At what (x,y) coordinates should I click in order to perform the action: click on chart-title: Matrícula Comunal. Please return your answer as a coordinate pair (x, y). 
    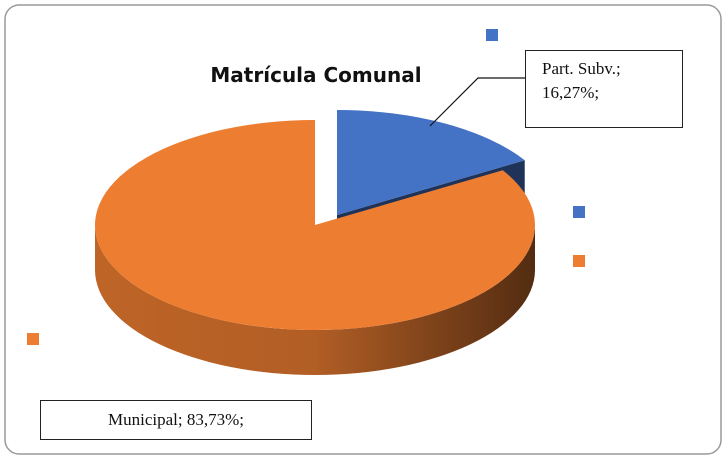
    Looking at the image, I should click on (315, 75).